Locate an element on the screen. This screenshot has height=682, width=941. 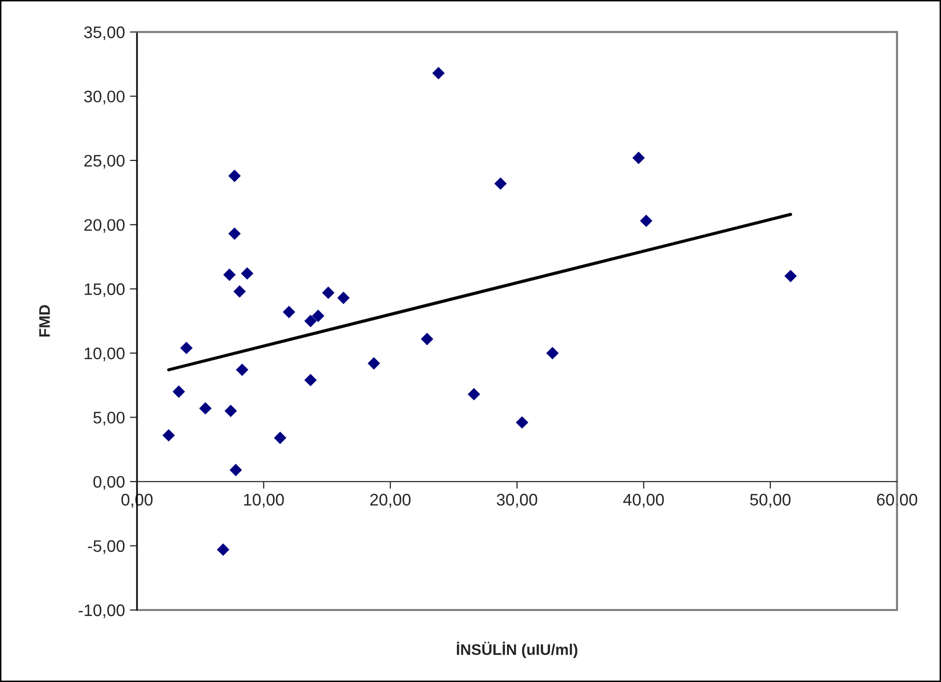
y-tick-label: 30,00 is located at coordinates (104, 97).